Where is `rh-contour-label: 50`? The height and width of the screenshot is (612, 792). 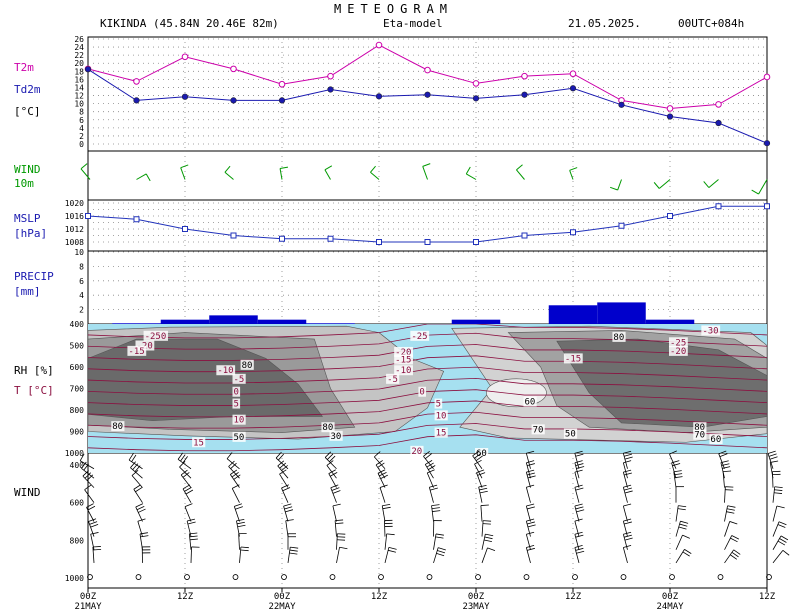 rh-contour-label: 50 is located at coordinates (570, 435).